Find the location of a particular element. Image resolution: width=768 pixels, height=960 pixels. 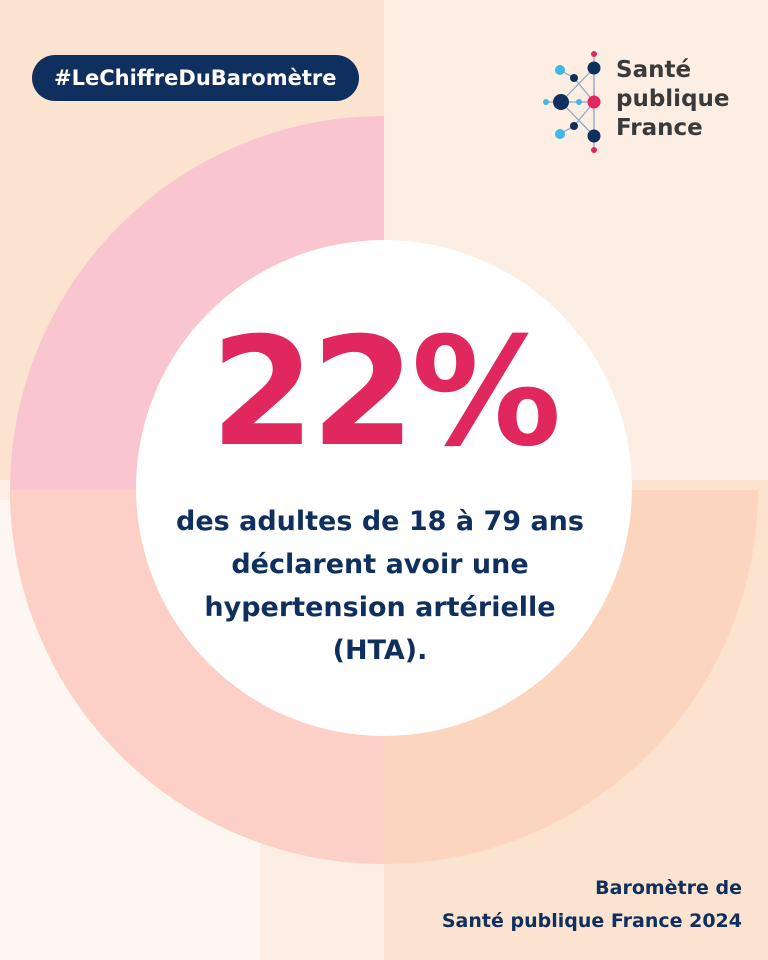

statement-line-2: déclarent avoir une is located at coordinates (380, 564).